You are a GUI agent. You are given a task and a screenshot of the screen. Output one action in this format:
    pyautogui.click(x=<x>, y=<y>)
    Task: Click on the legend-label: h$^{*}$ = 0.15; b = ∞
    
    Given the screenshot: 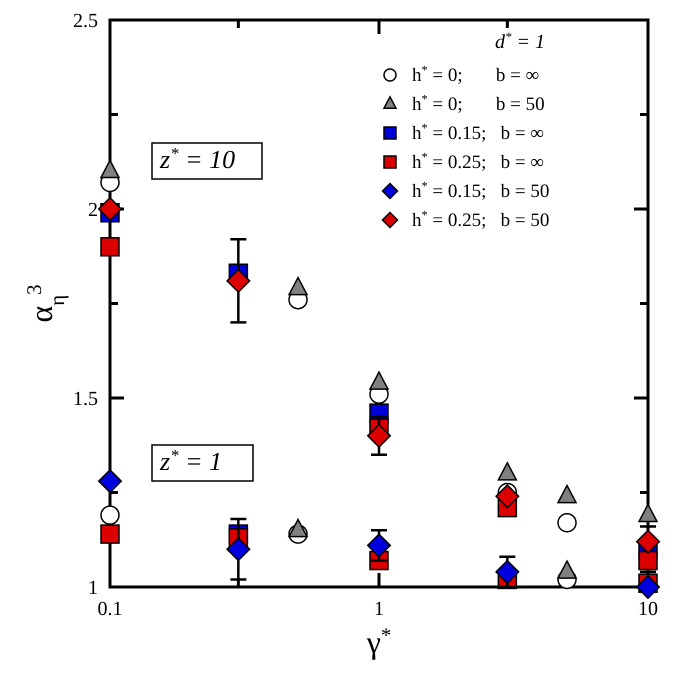 What is the action you would take?
    pyautogui.click(x=478, y=132)
    